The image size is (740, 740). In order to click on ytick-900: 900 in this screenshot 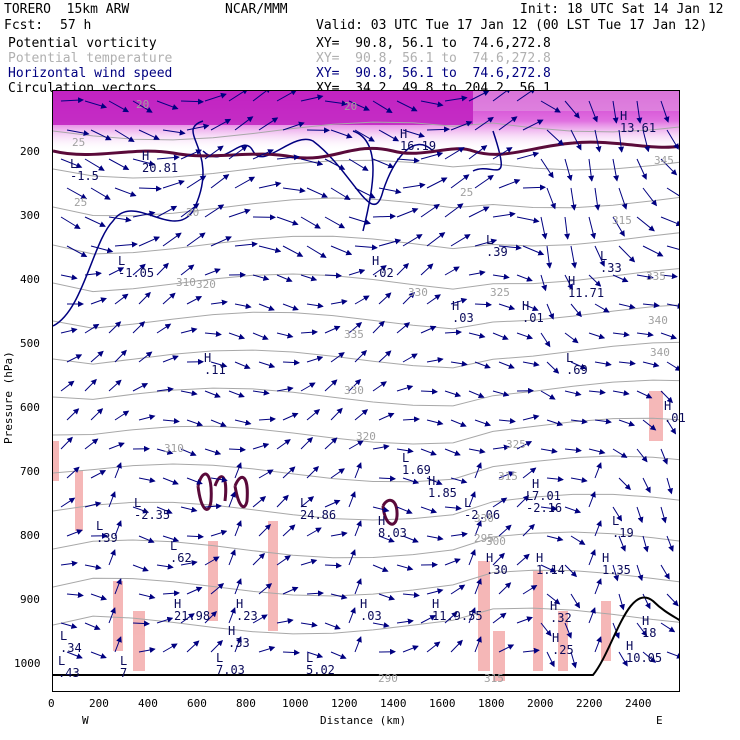, I will do `click(30, 599)`.